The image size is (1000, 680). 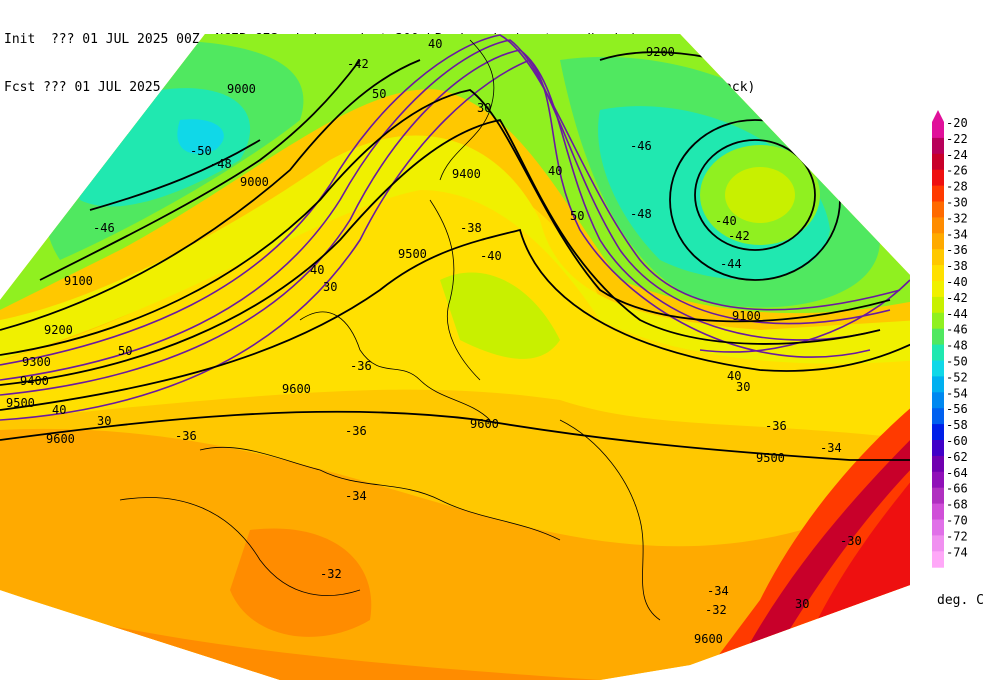 What do you see at coordinates (957, 123) in the screenshot?
I see `legend-label: -20` at bounding box center [957, 123].